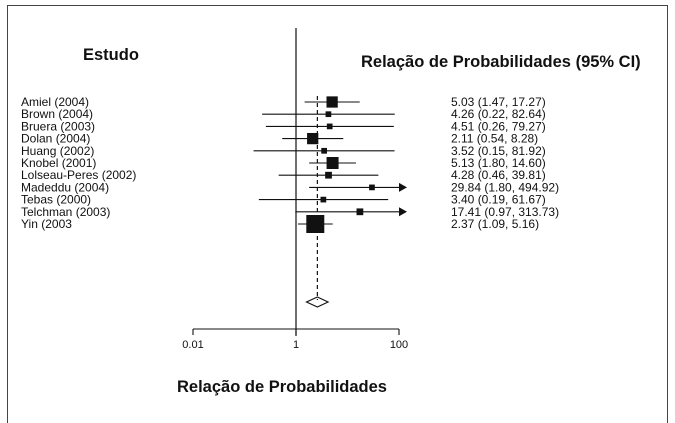  Describe the element at coordinates (65, 187) in the screenshot. I see `study-label: Madeddu (2004)` at that location.